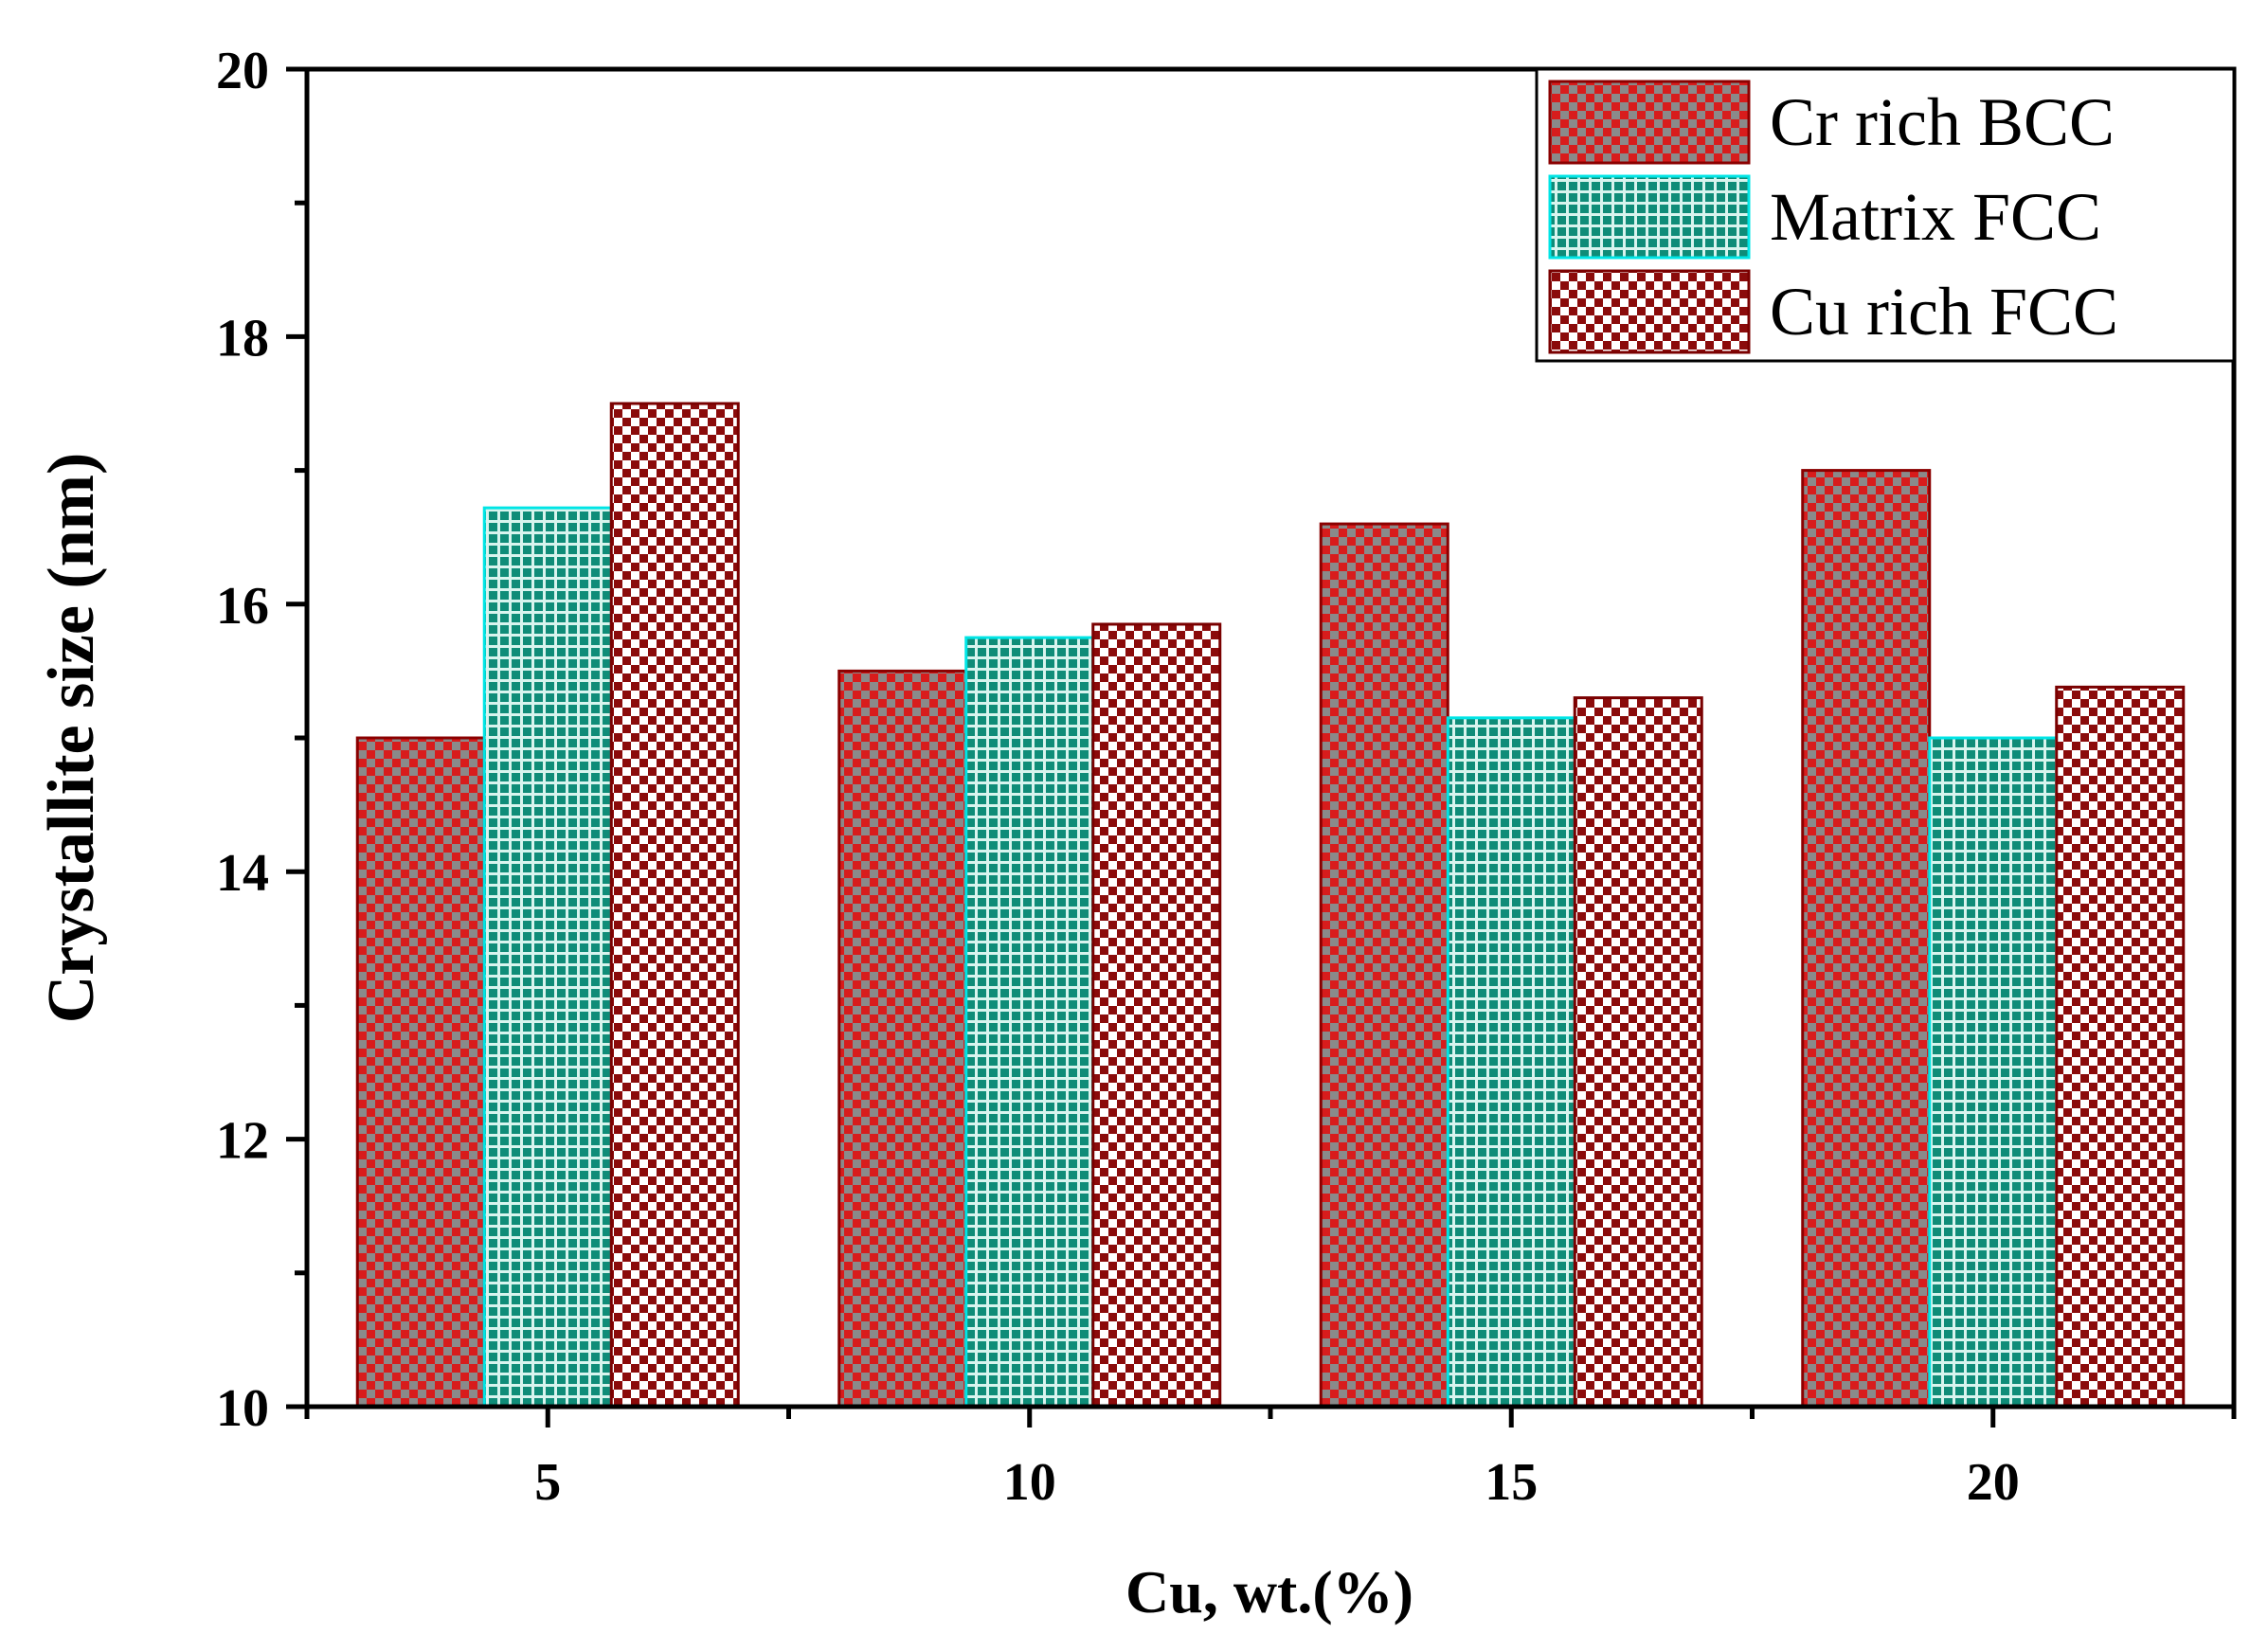  I want to click on y-tick-label: 14, so click(242, 873).